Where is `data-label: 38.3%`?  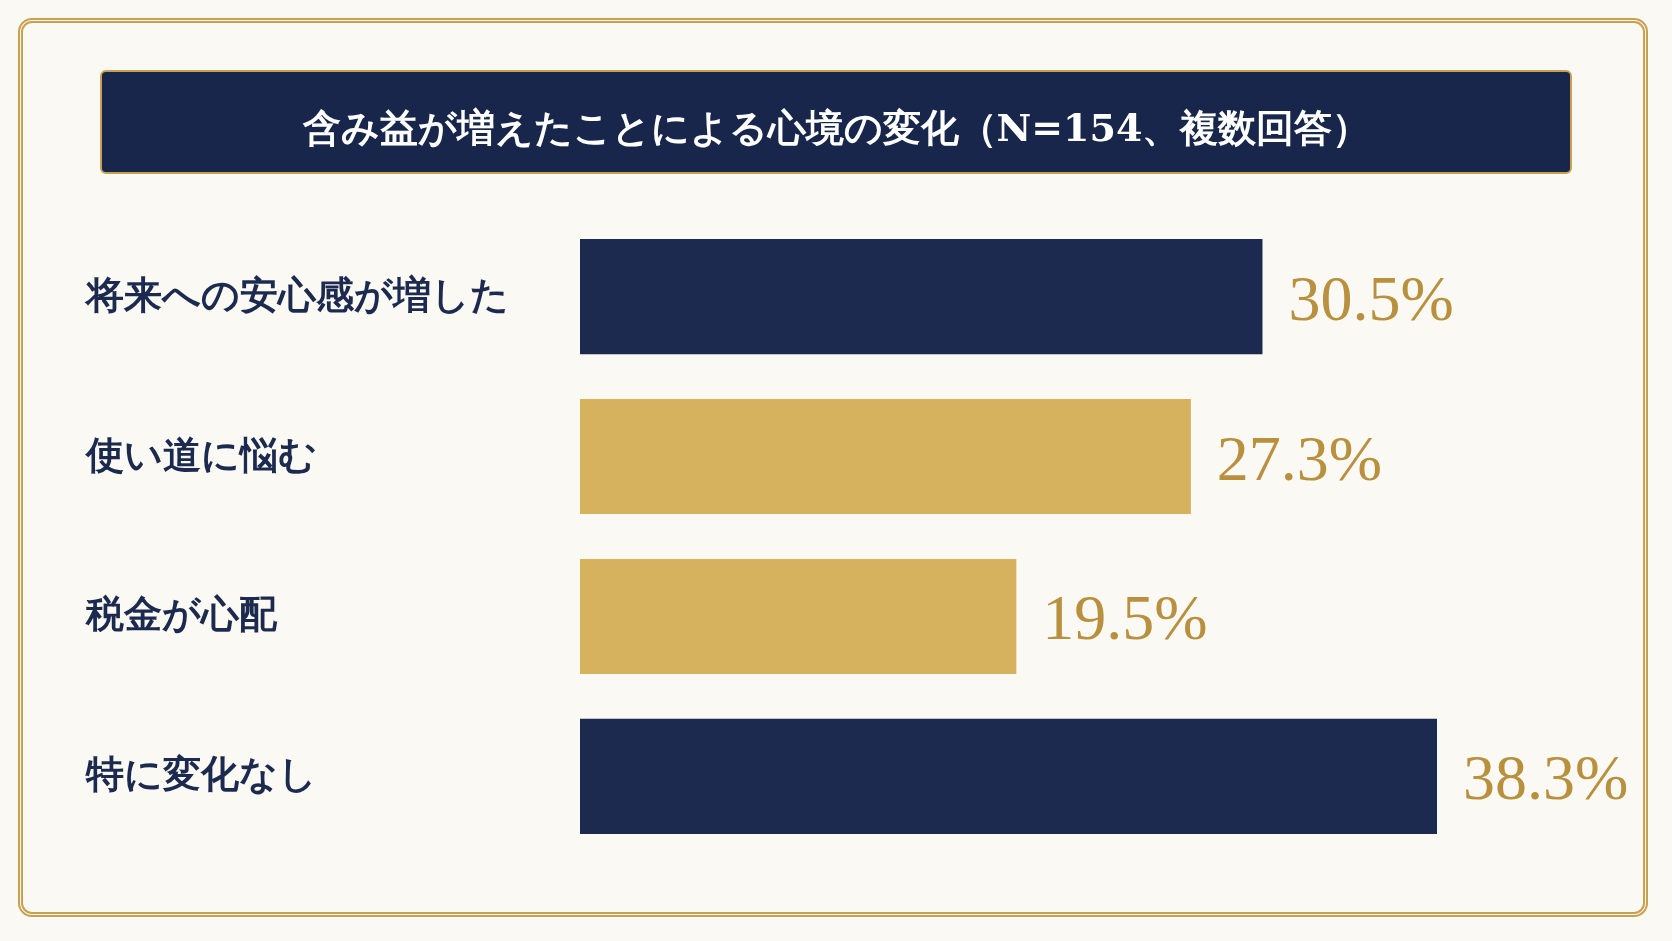
data-label: 38.3% is located at coordinates (1546, 778).